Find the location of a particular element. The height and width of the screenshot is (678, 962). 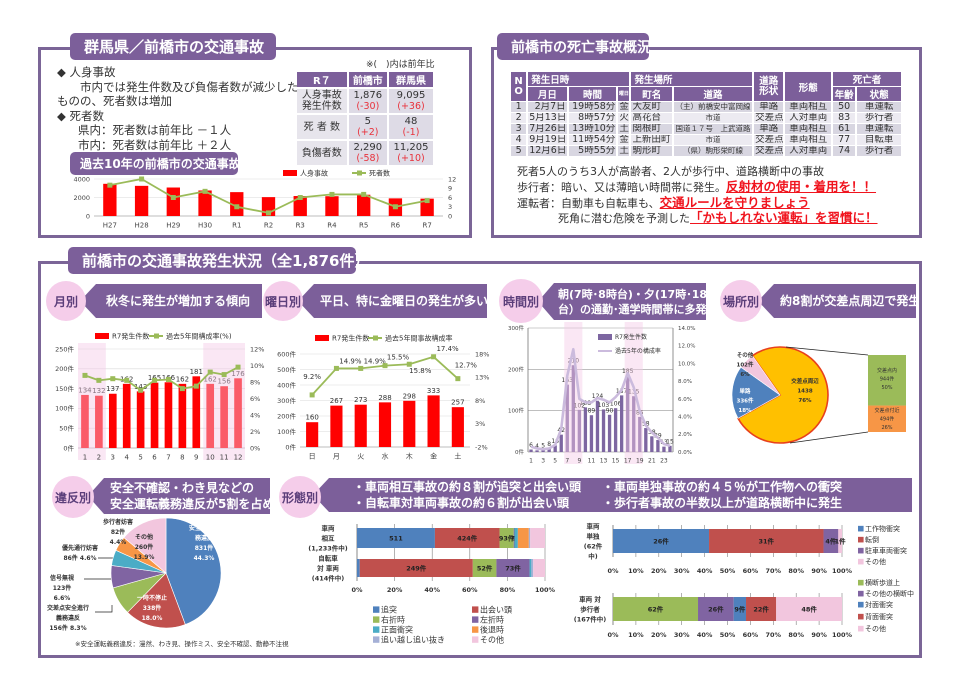

x-tick-label: H27 is located at coordinates (110, 226).